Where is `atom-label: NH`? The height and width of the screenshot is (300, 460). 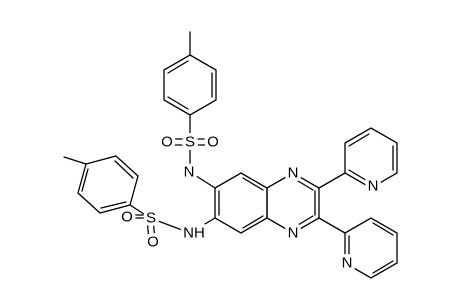 atom-label: NH is located at coordinates (194, 233).